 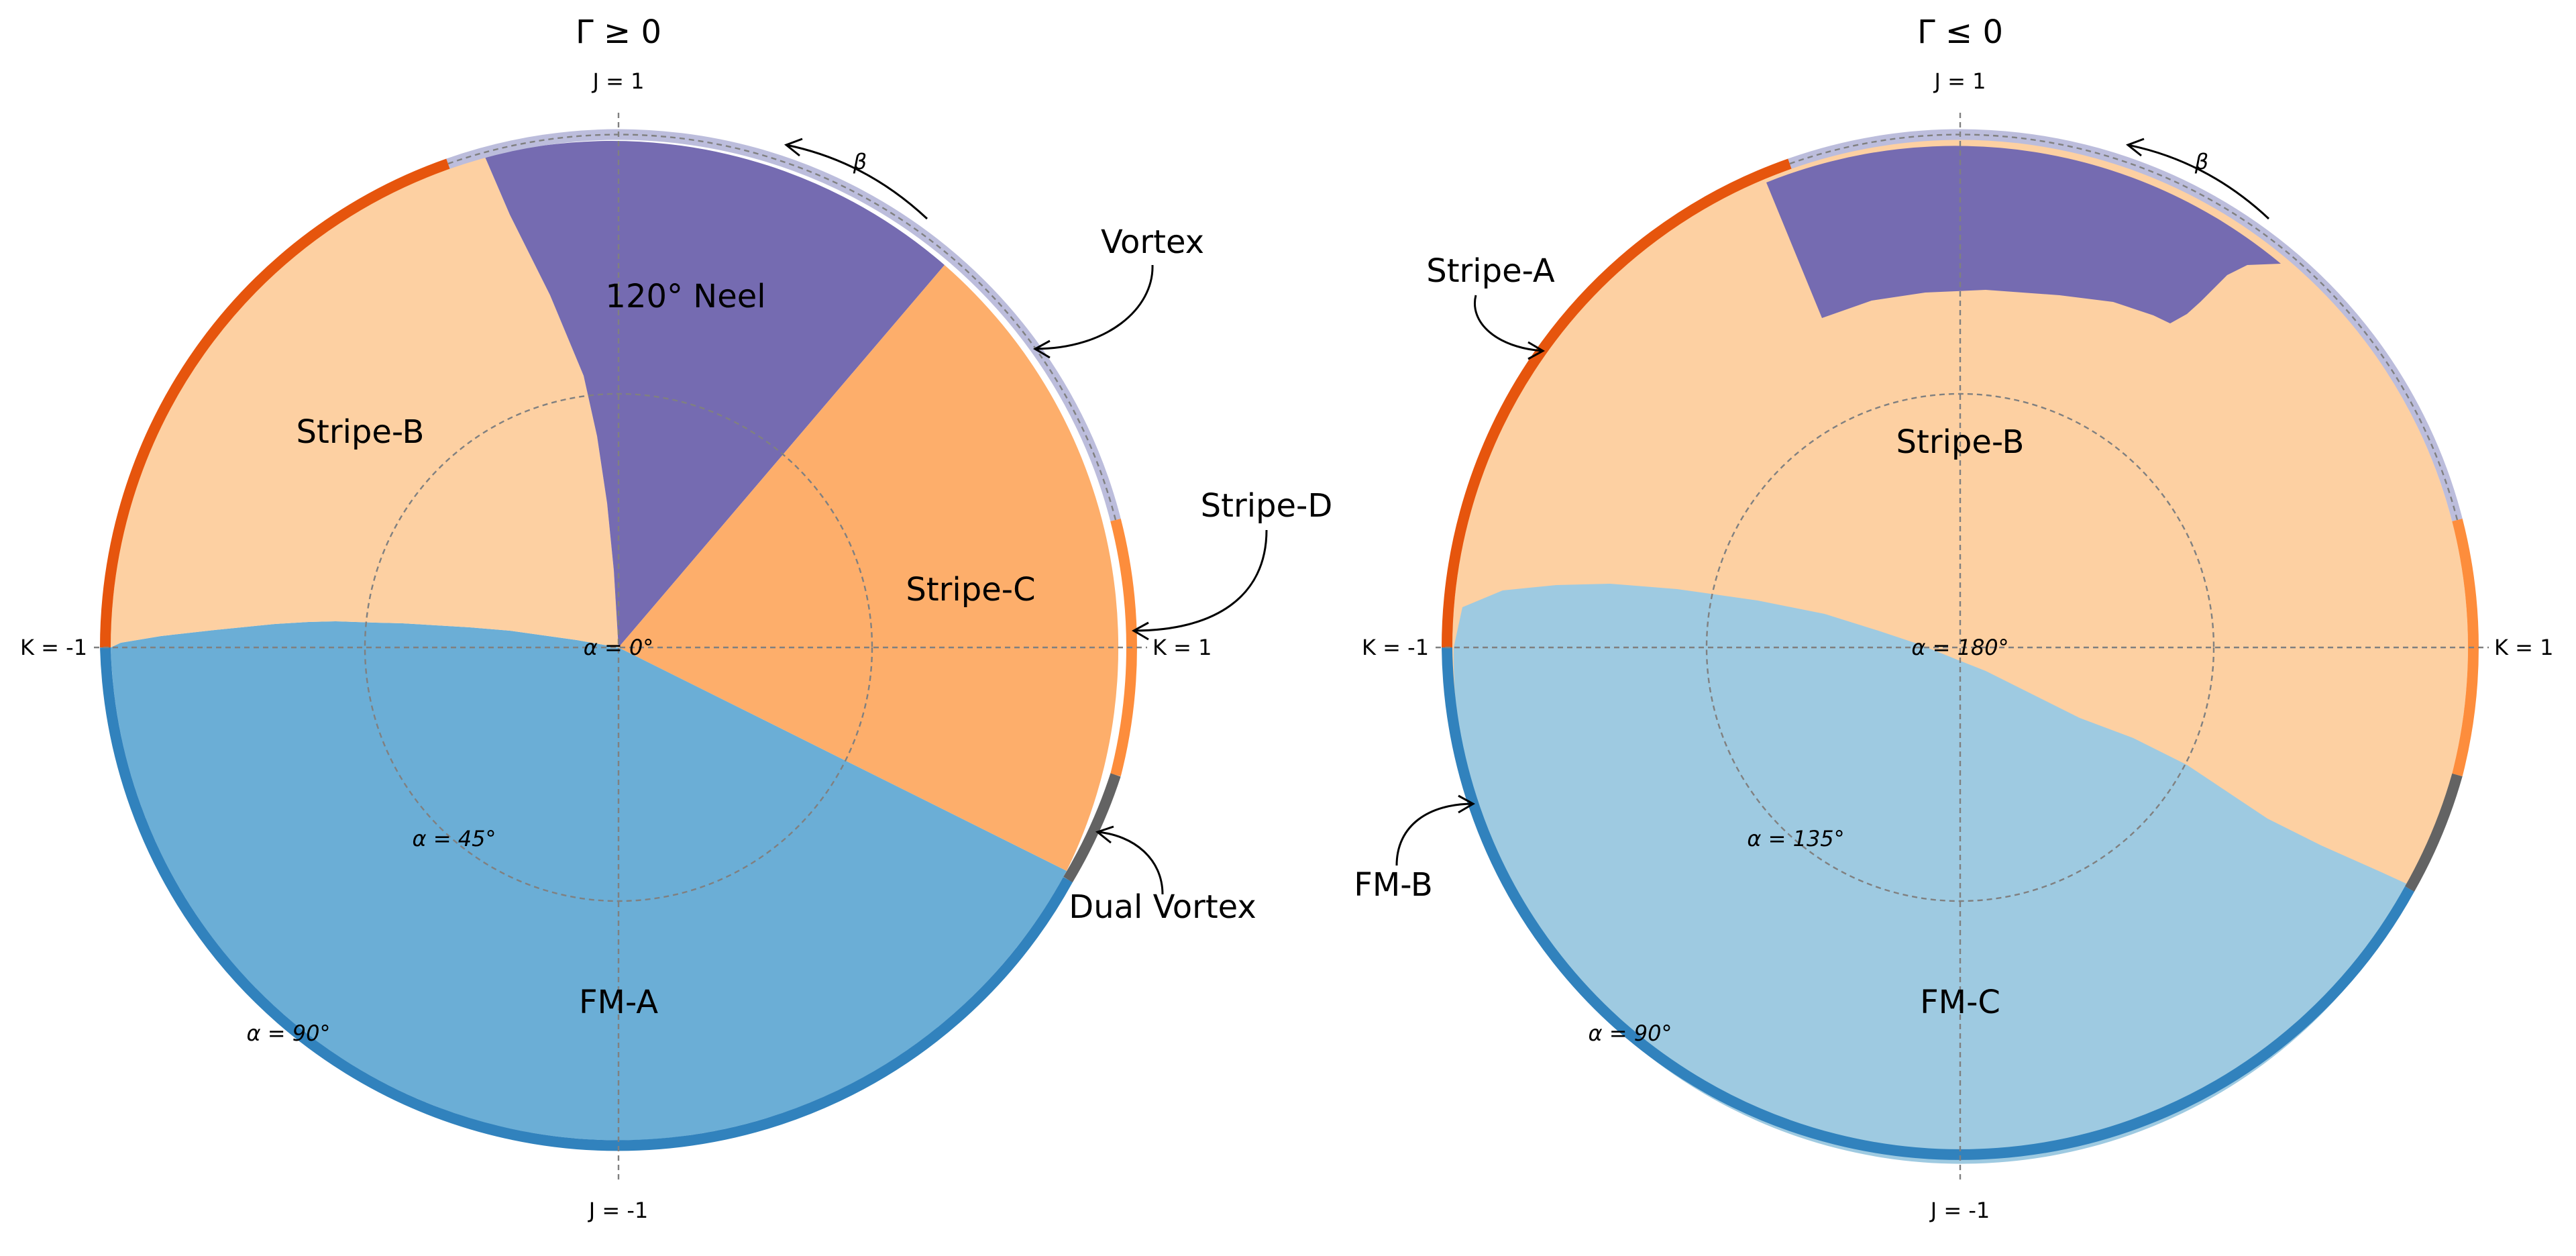 What do you see at coordinates (1536, 350) in the screenshot?
I see `stripe-a-arrowhead` at bounding box center [1536, 350].